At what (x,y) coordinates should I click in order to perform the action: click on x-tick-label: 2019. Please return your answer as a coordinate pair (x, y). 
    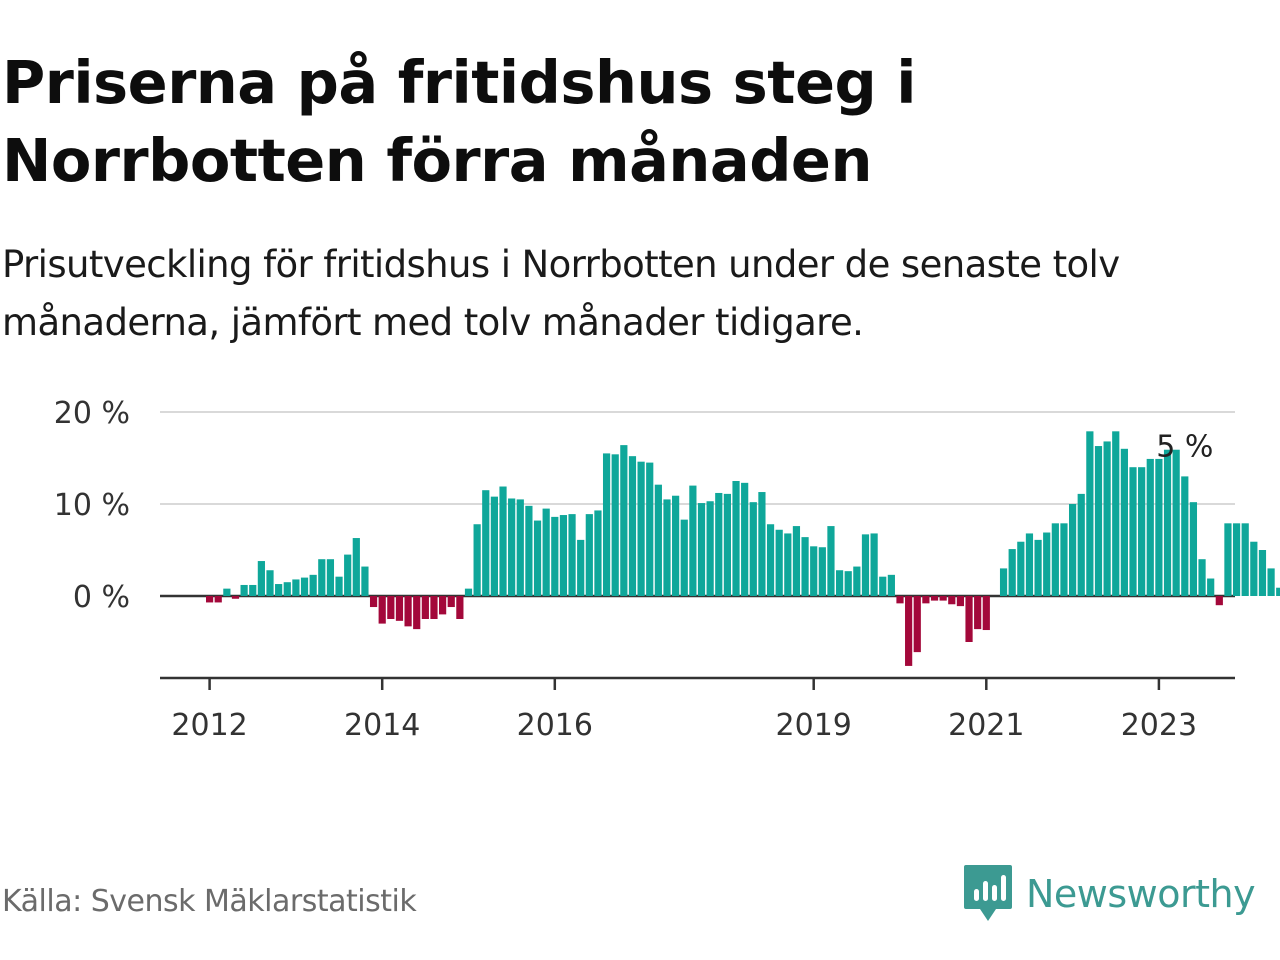
    Looking at the image, I should click on (814, 725).